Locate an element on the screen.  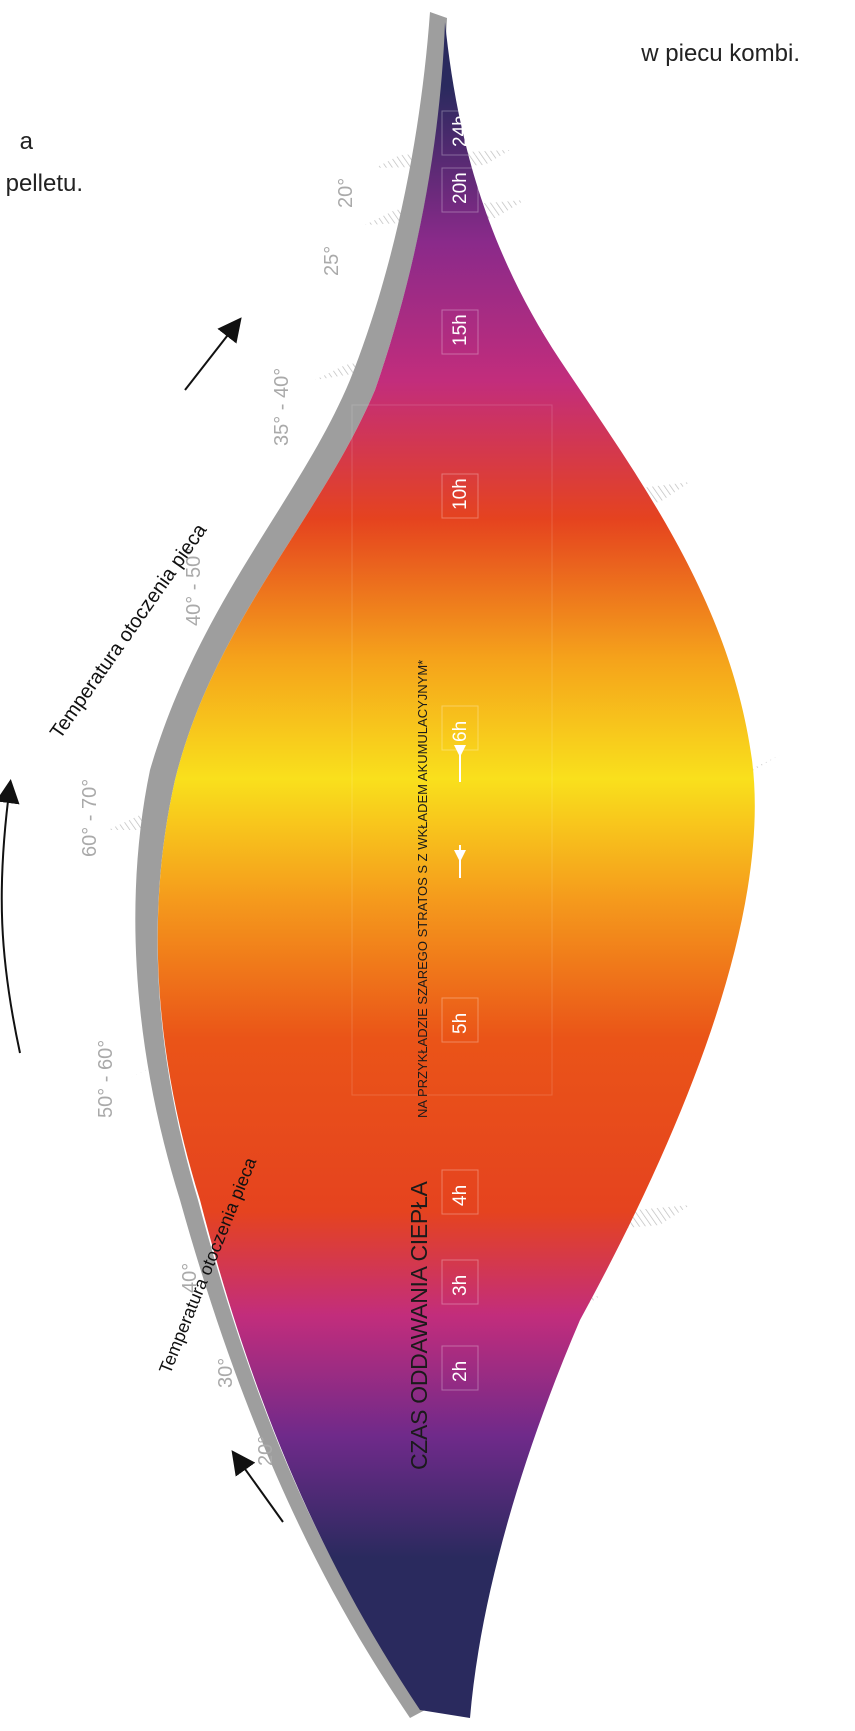
time-mark-label: 4h is located at coordinates (460, 1195).